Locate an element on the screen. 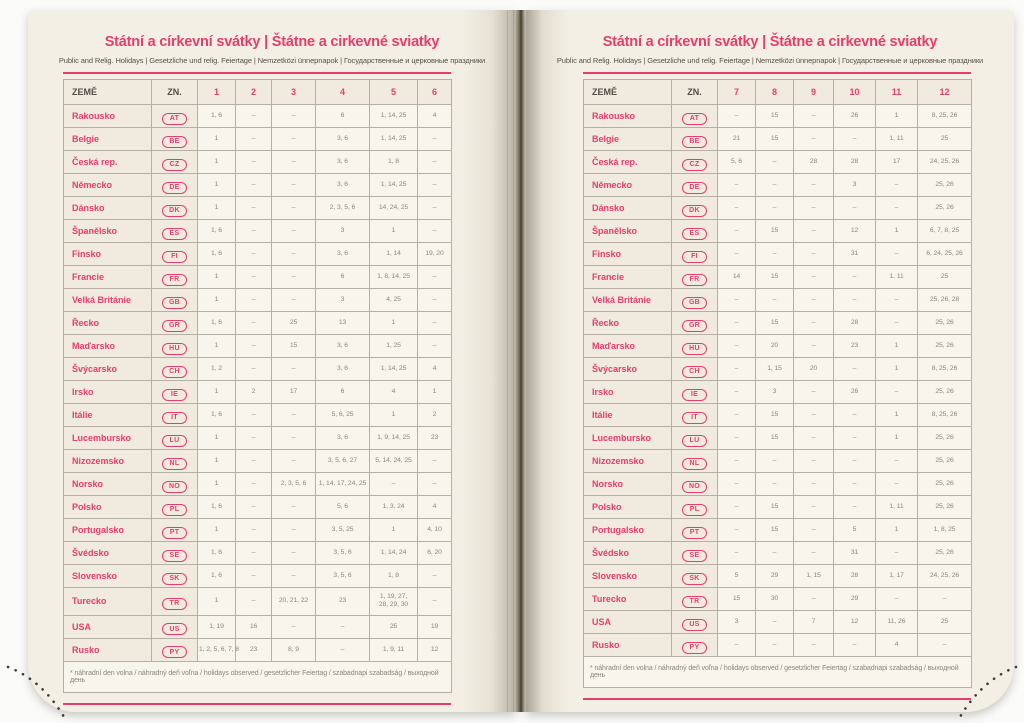 The image size is (1024, 723). country-name: Rakousko is located at coordinates (627, 116).